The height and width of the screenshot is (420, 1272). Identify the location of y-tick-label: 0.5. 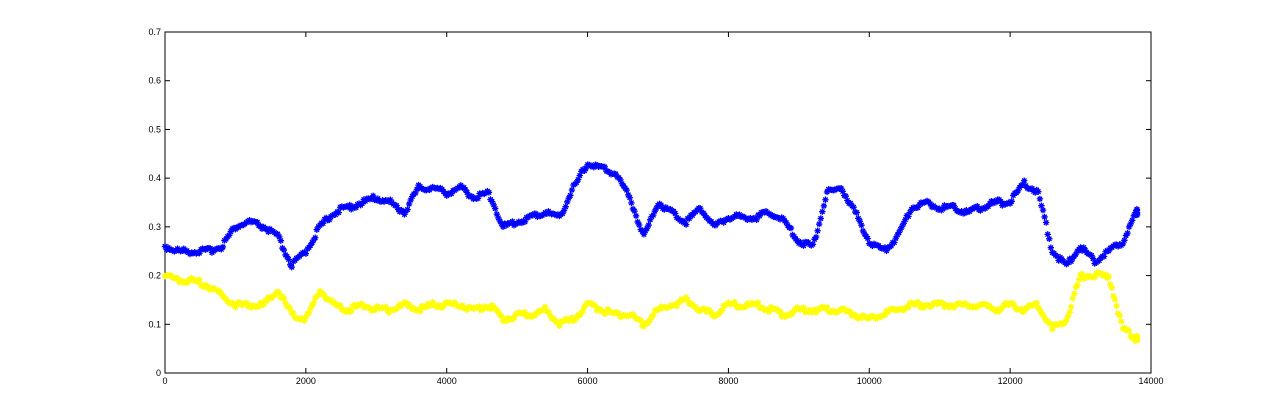
(154, 129).